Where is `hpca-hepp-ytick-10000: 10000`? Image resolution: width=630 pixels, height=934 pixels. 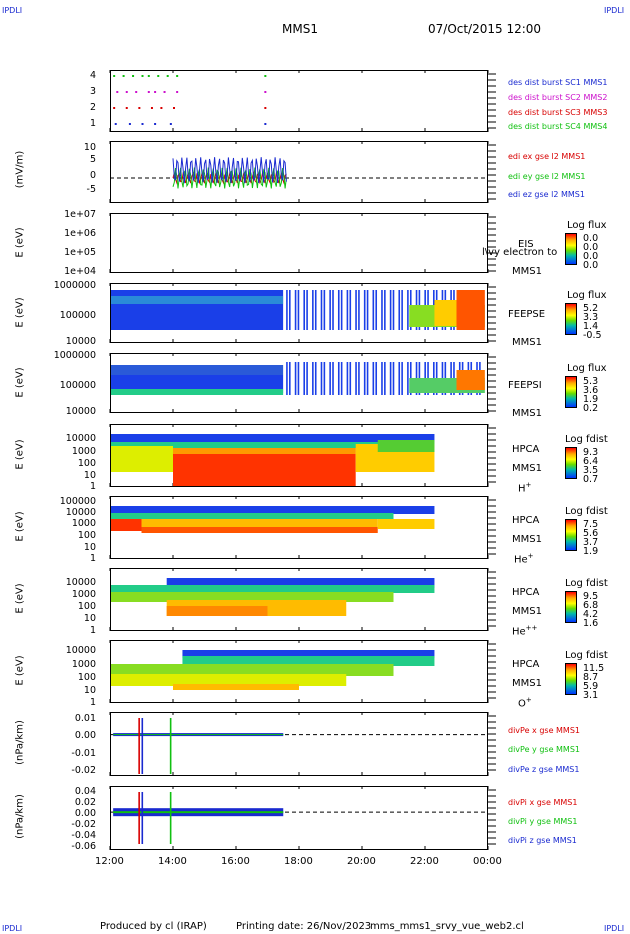
hpca-hepp-ytick-10000: 10000 is located at coordinates (80, 582).